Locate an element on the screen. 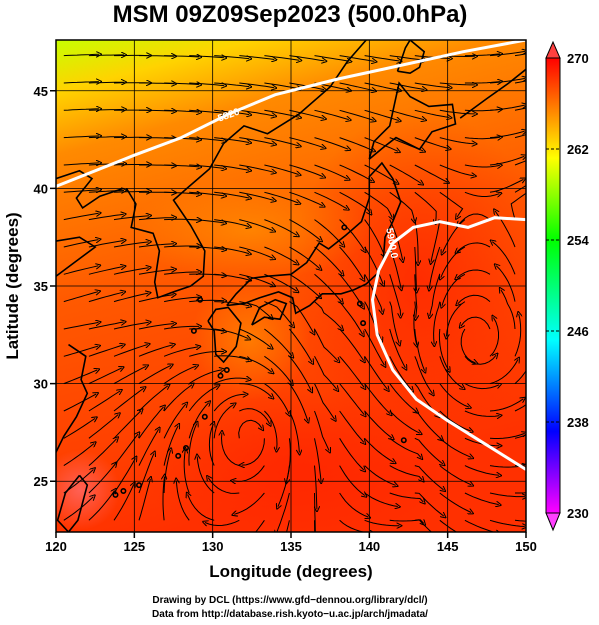  coastline-china-coast is located at coordinates (90, 189).